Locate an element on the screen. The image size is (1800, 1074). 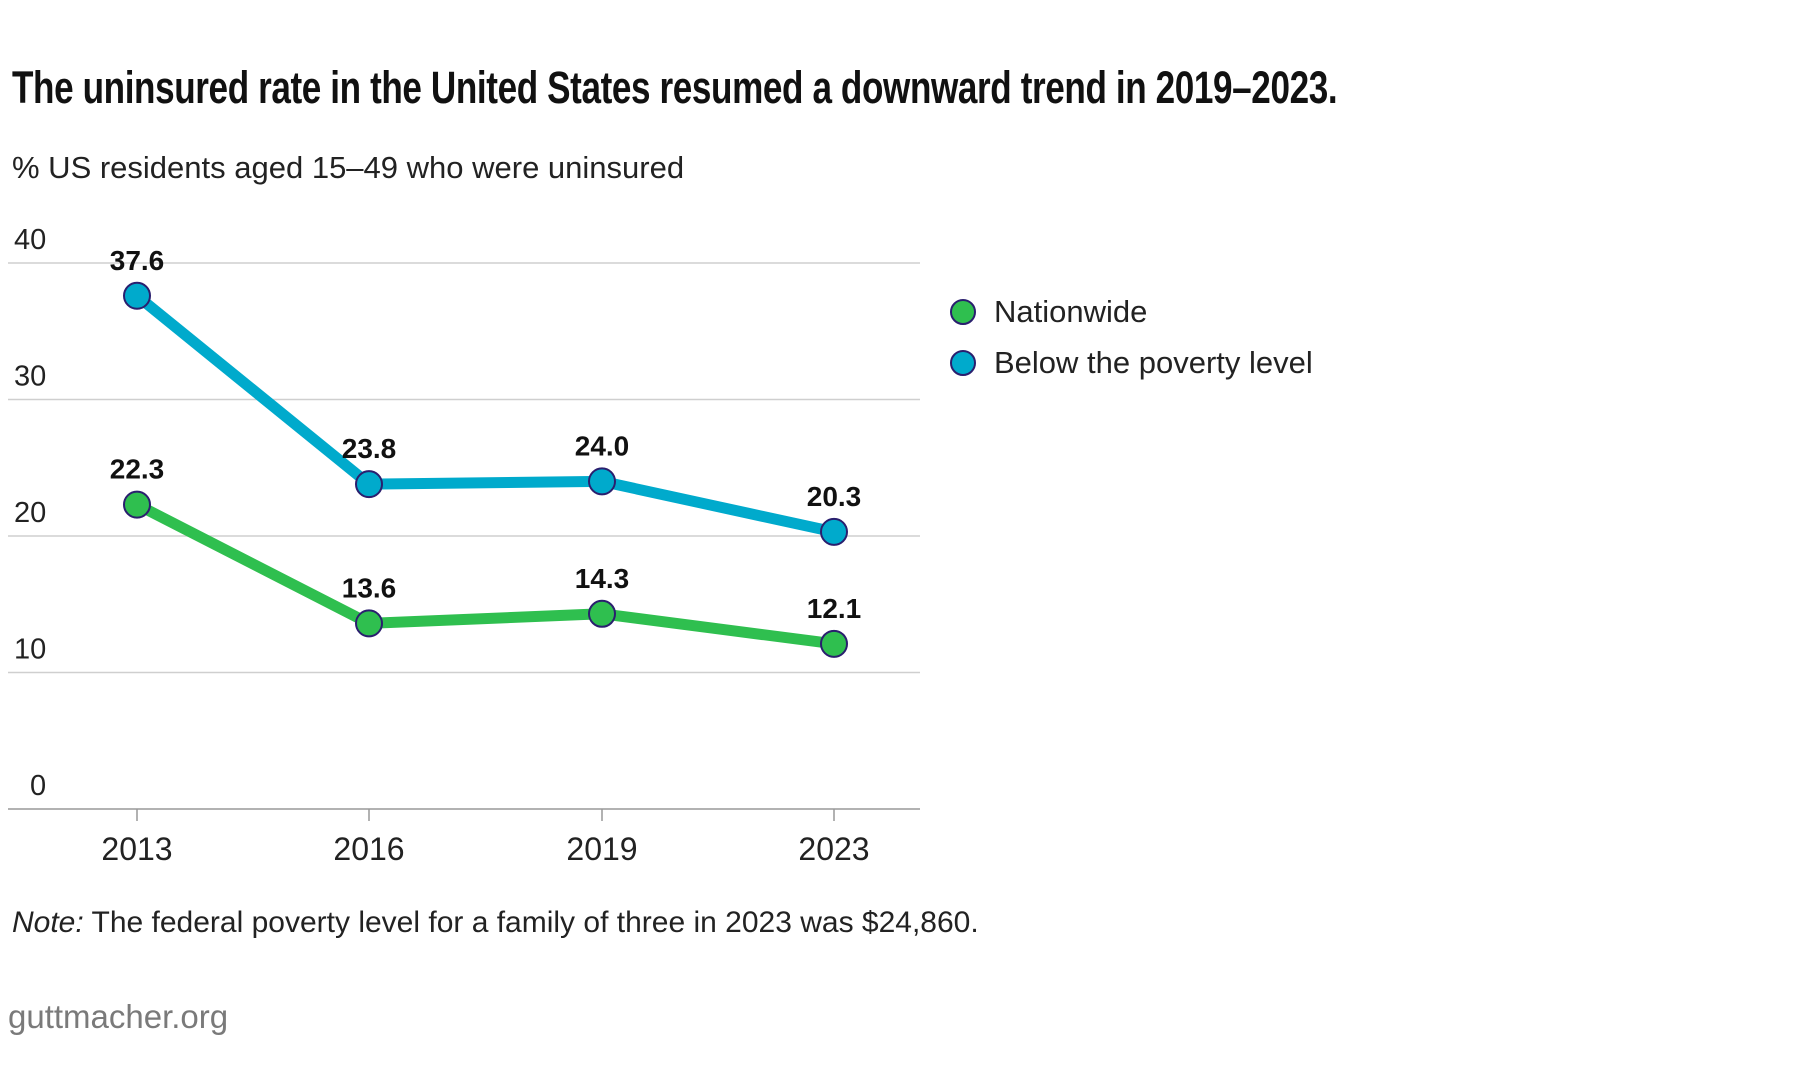
legend-item-nationwide: Nationwide is located at coordinates (1048, 312).